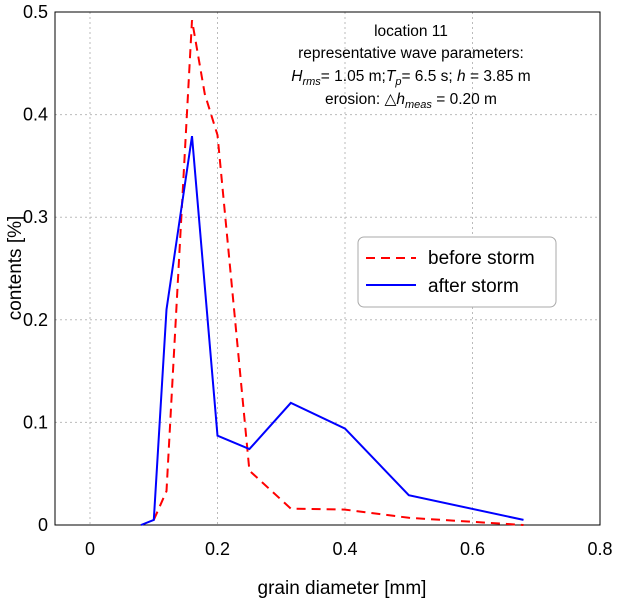 The height and width of the screenshot is (600, 622). I want to click on hmeas-symbol: h, so click(400, 99).